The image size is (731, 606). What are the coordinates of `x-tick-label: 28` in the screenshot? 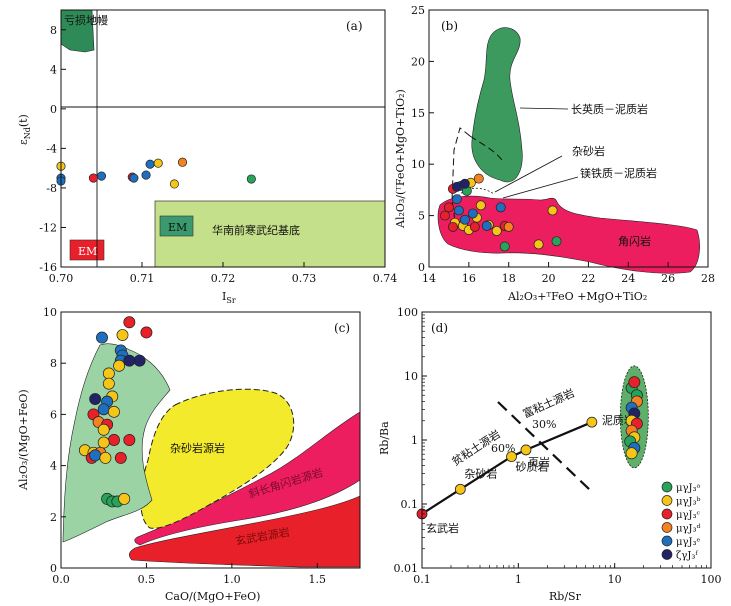 It's located at (708, 278).